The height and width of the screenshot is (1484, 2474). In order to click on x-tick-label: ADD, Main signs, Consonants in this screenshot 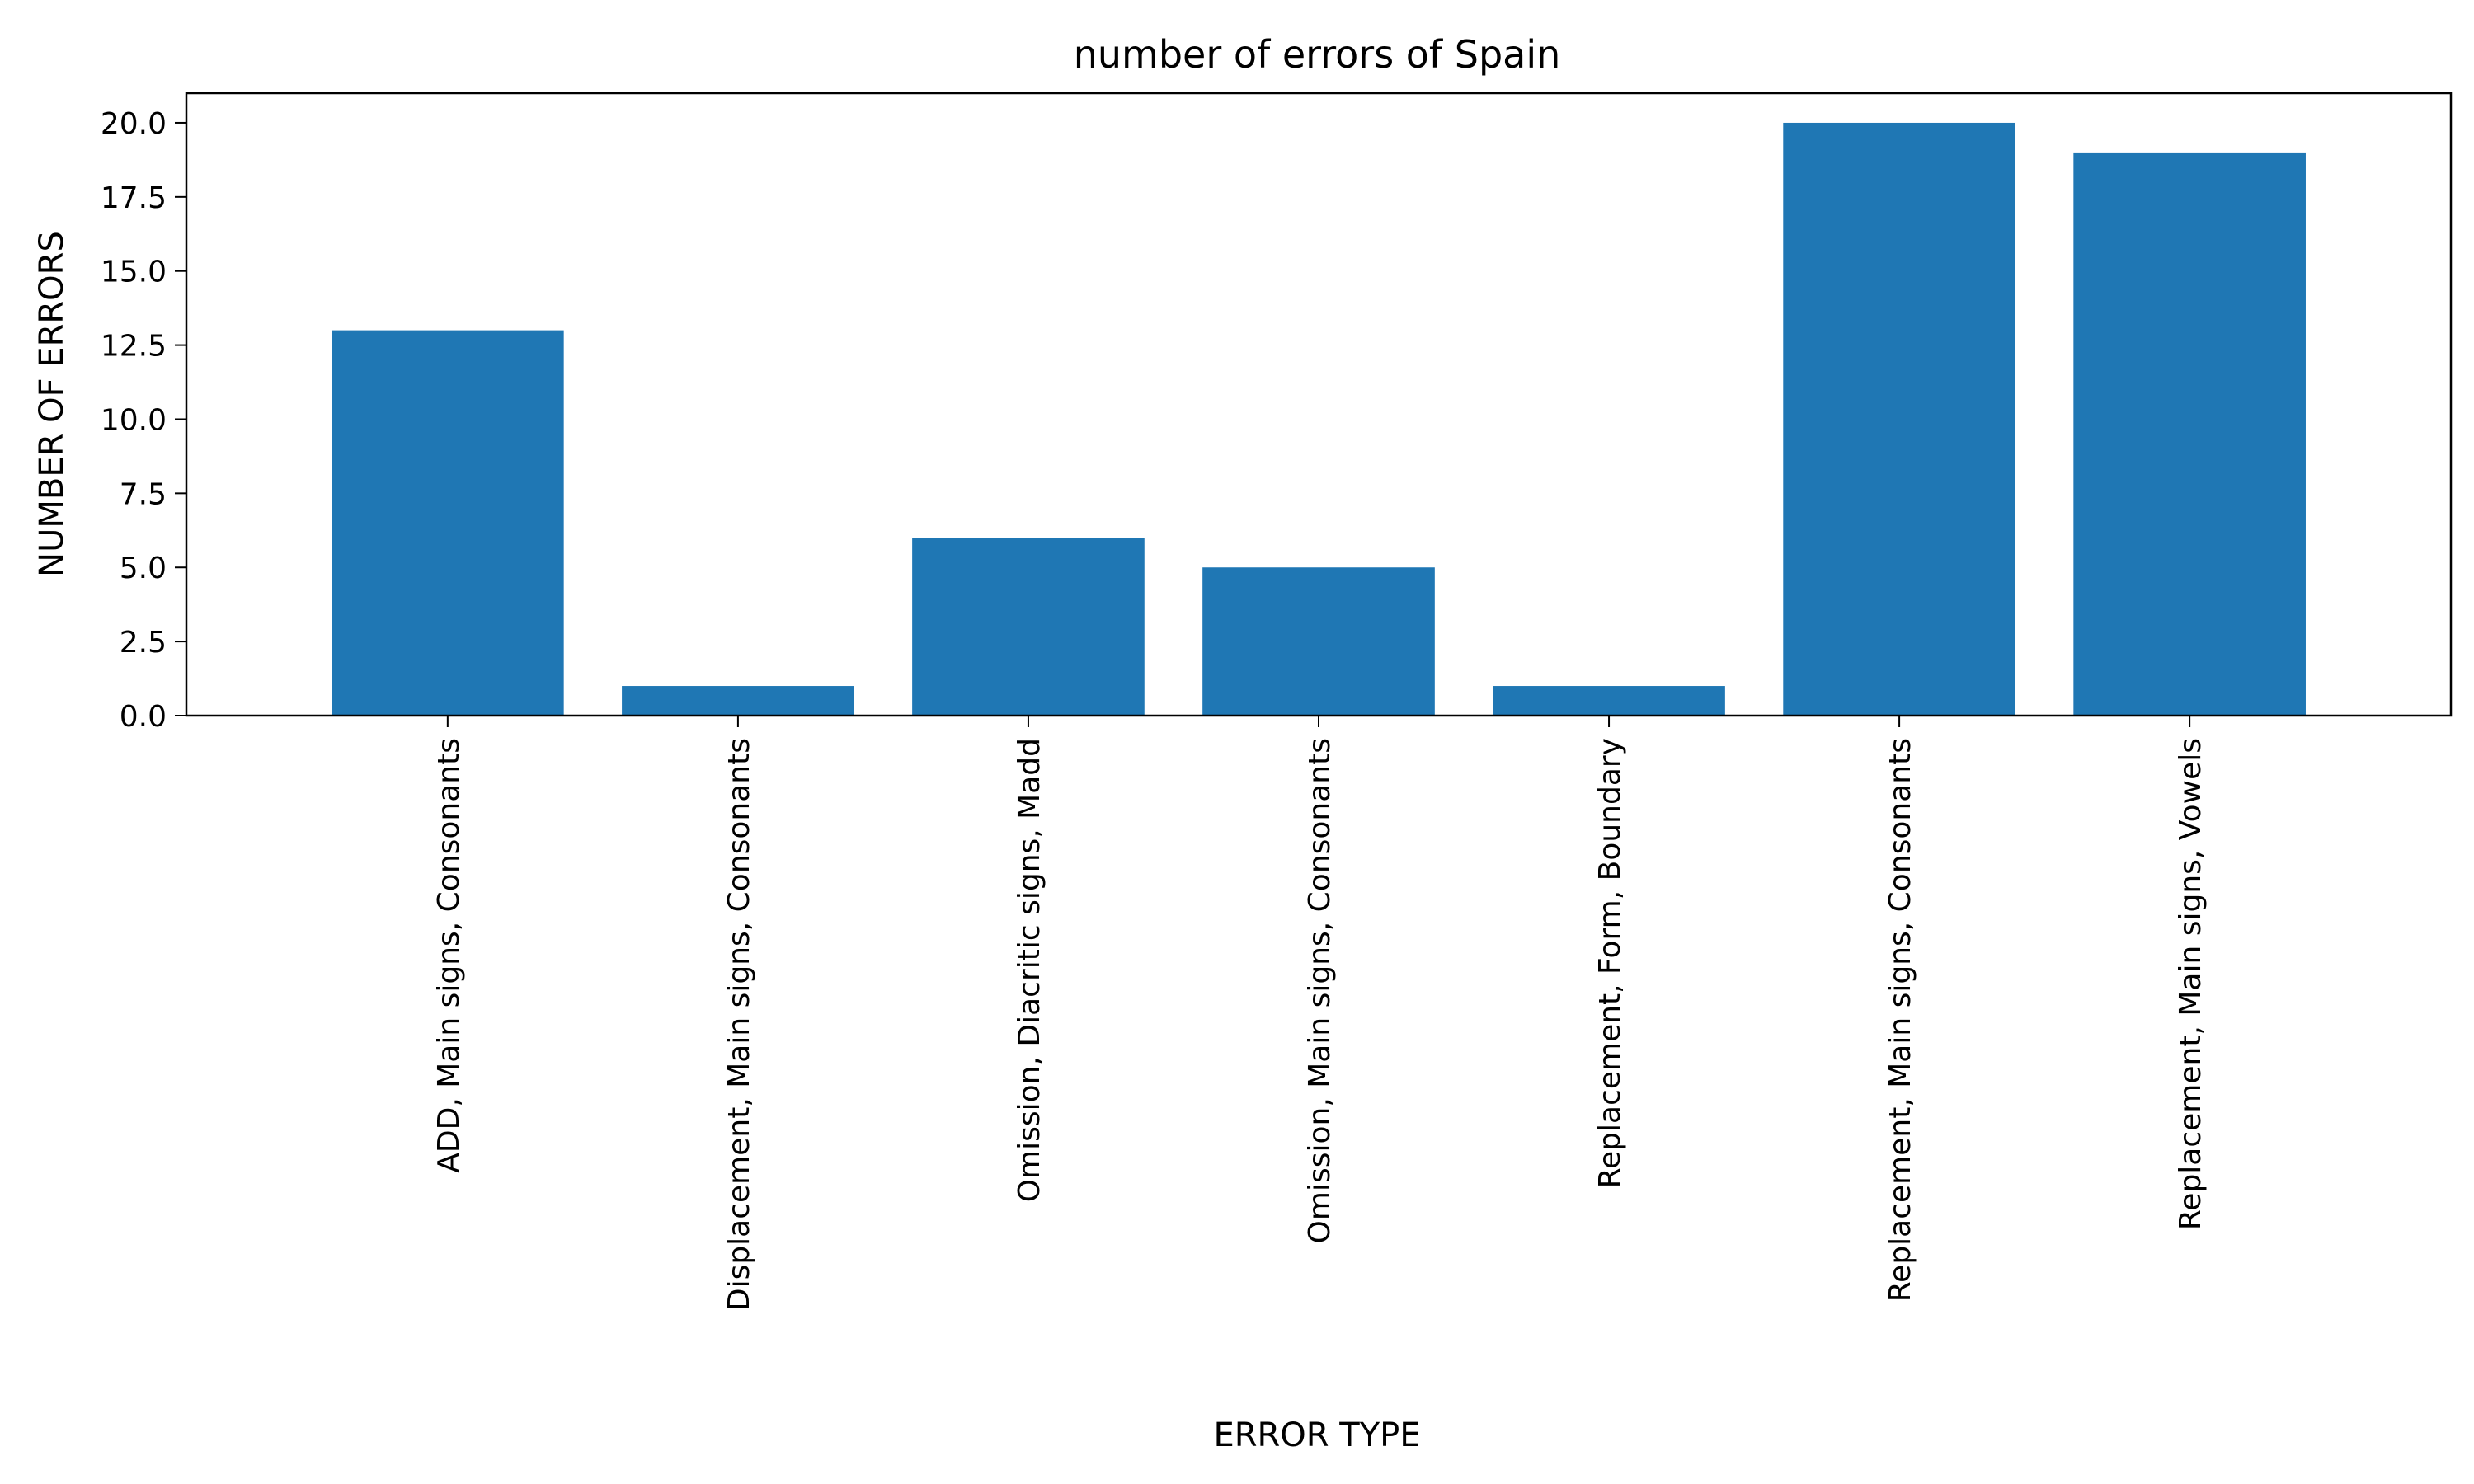, I will do `click(449, 955)`.